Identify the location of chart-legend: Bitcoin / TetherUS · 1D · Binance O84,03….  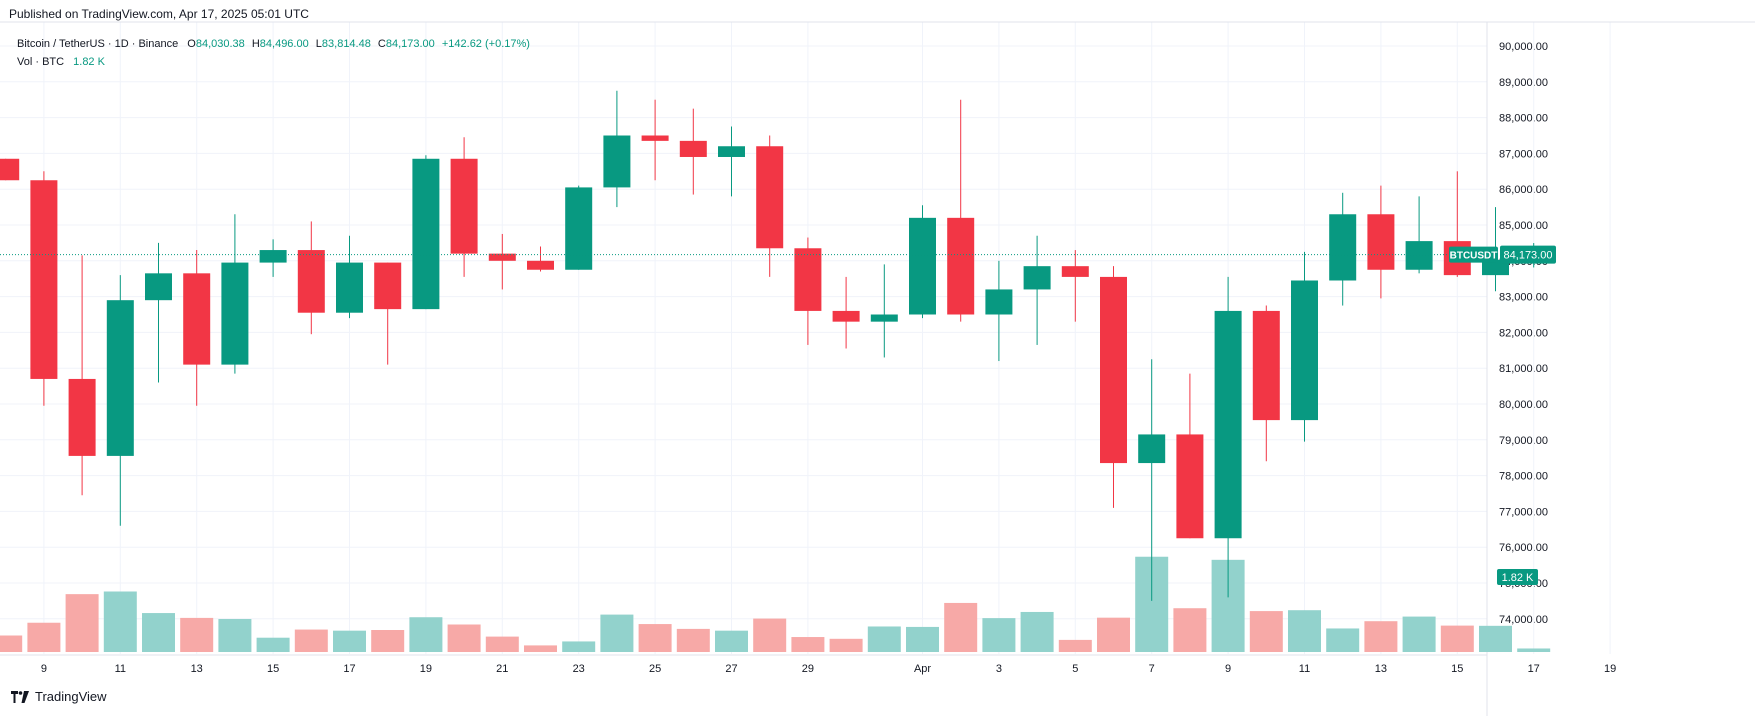
(273, 53).